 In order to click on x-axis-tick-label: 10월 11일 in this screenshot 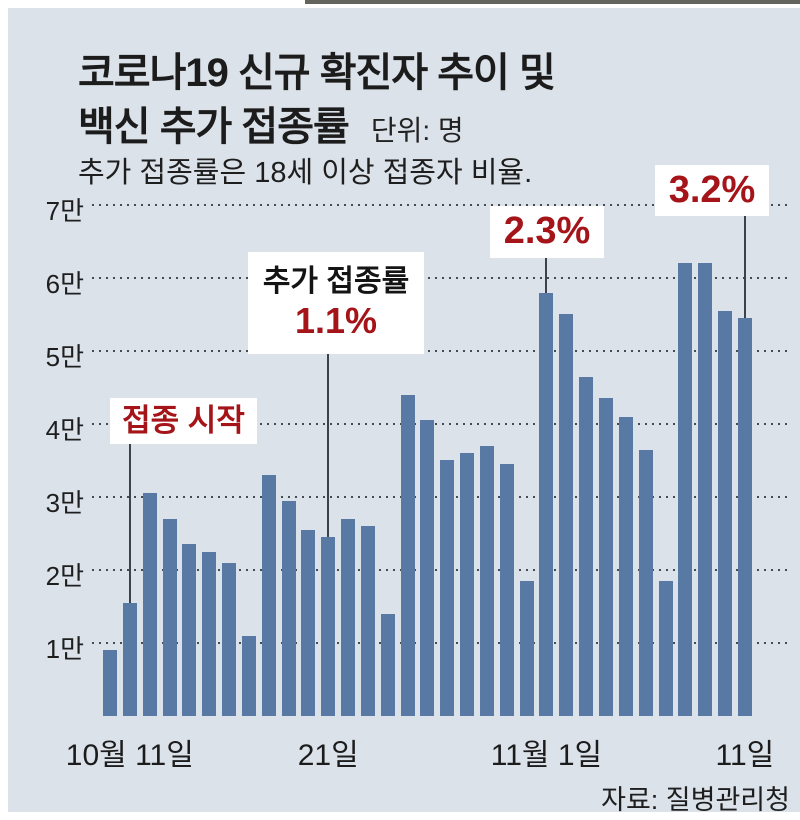, I will do `click(129, 755)`.